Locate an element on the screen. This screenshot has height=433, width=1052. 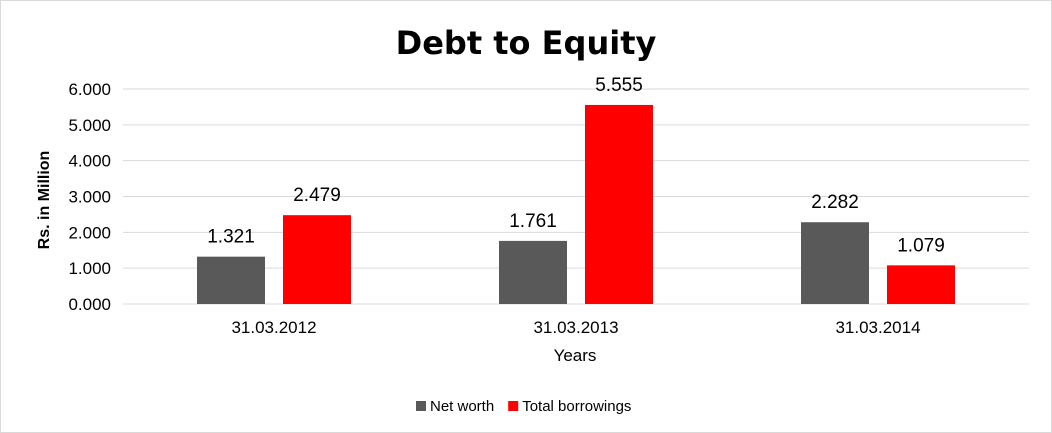
x-tick-labels: 31.03.2012 31.03.2013 31.03.2014 is located at coordinates (575, 327).